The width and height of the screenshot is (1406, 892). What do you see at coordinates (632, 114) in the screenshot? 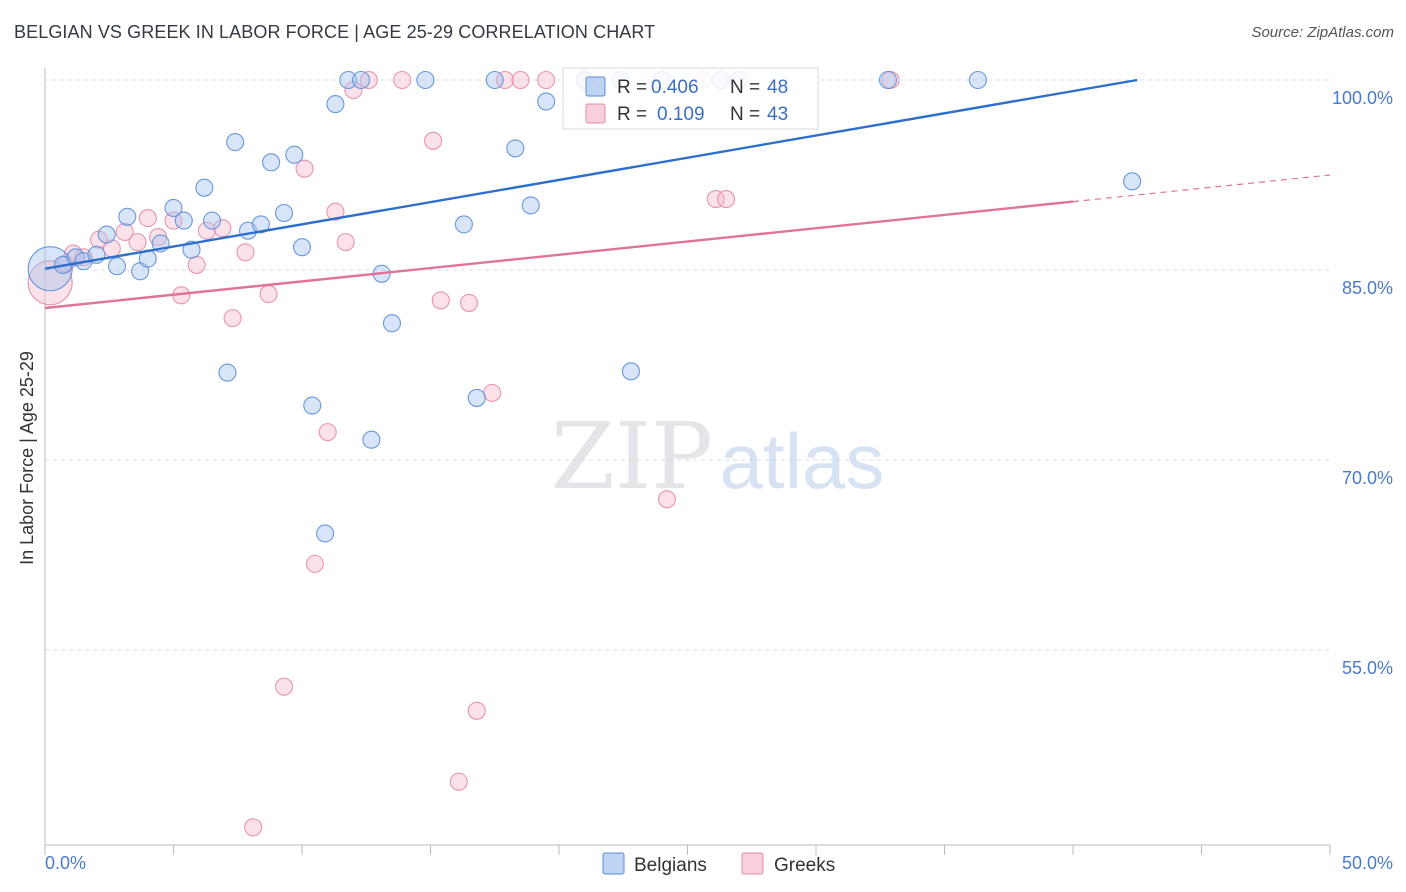
I see `legend-r-label-greeks: R =` at bounding box center [632, 114].